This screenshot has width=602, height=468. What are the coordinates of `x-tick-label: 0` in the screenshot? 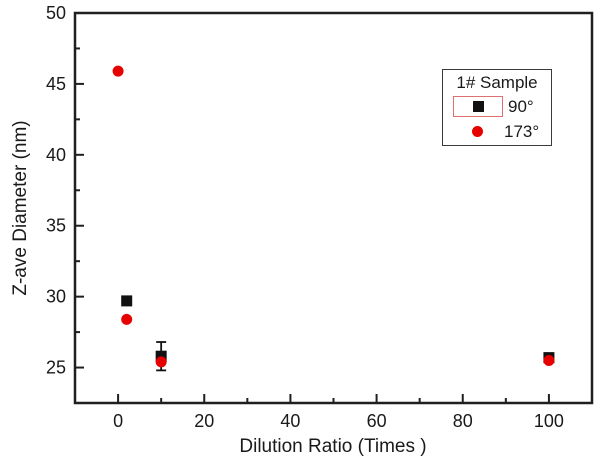 It's located at (118, 421).